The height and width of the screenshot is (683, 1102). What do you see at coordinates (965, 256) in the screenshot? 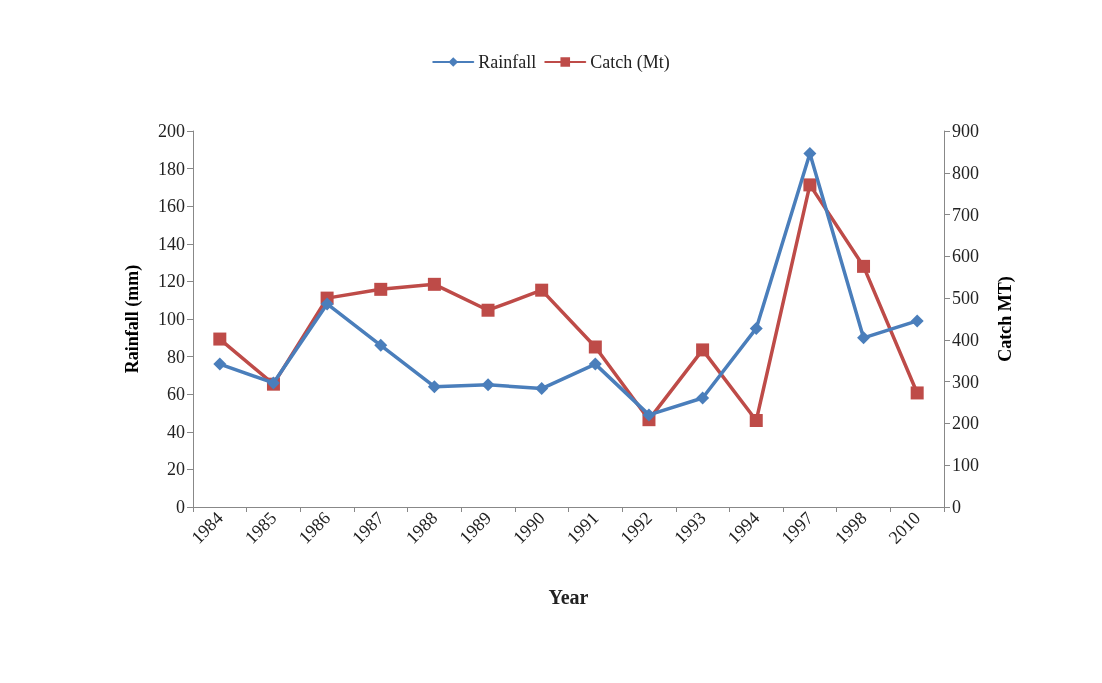
I see `y2-tick-label: 600` at bounding box center [965, 256].